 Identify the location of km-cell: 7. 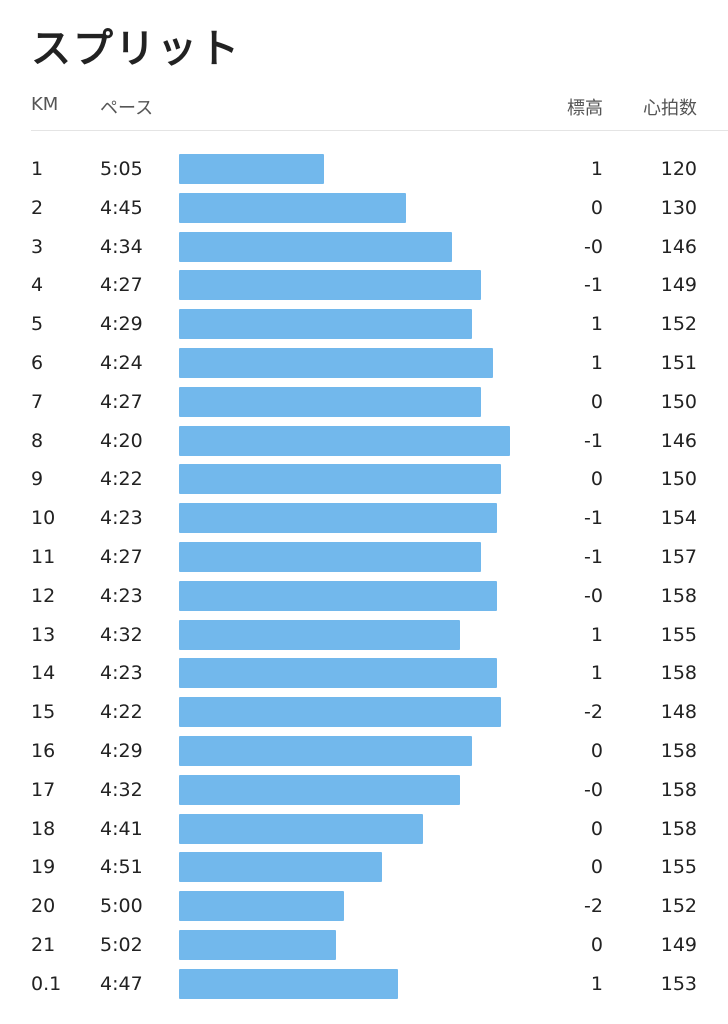
(37, 401).